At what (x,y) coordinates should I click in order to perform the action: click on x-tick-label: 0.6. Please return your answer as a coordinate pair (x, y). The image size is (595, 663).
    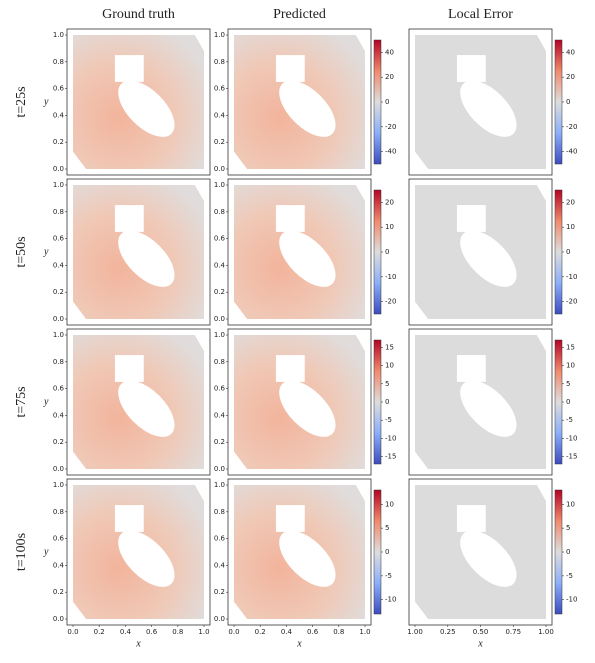
    Looking at the image, I should click on (313, 632).